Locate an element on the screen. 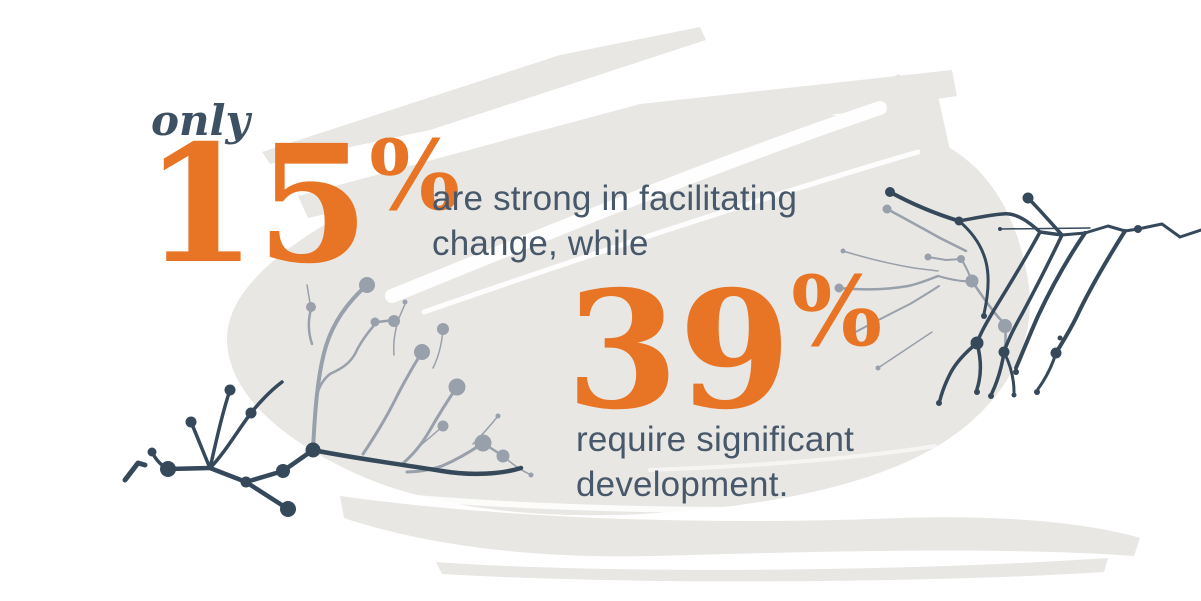  stat-39-description: require significant development. is located at coordinates (715, 462).